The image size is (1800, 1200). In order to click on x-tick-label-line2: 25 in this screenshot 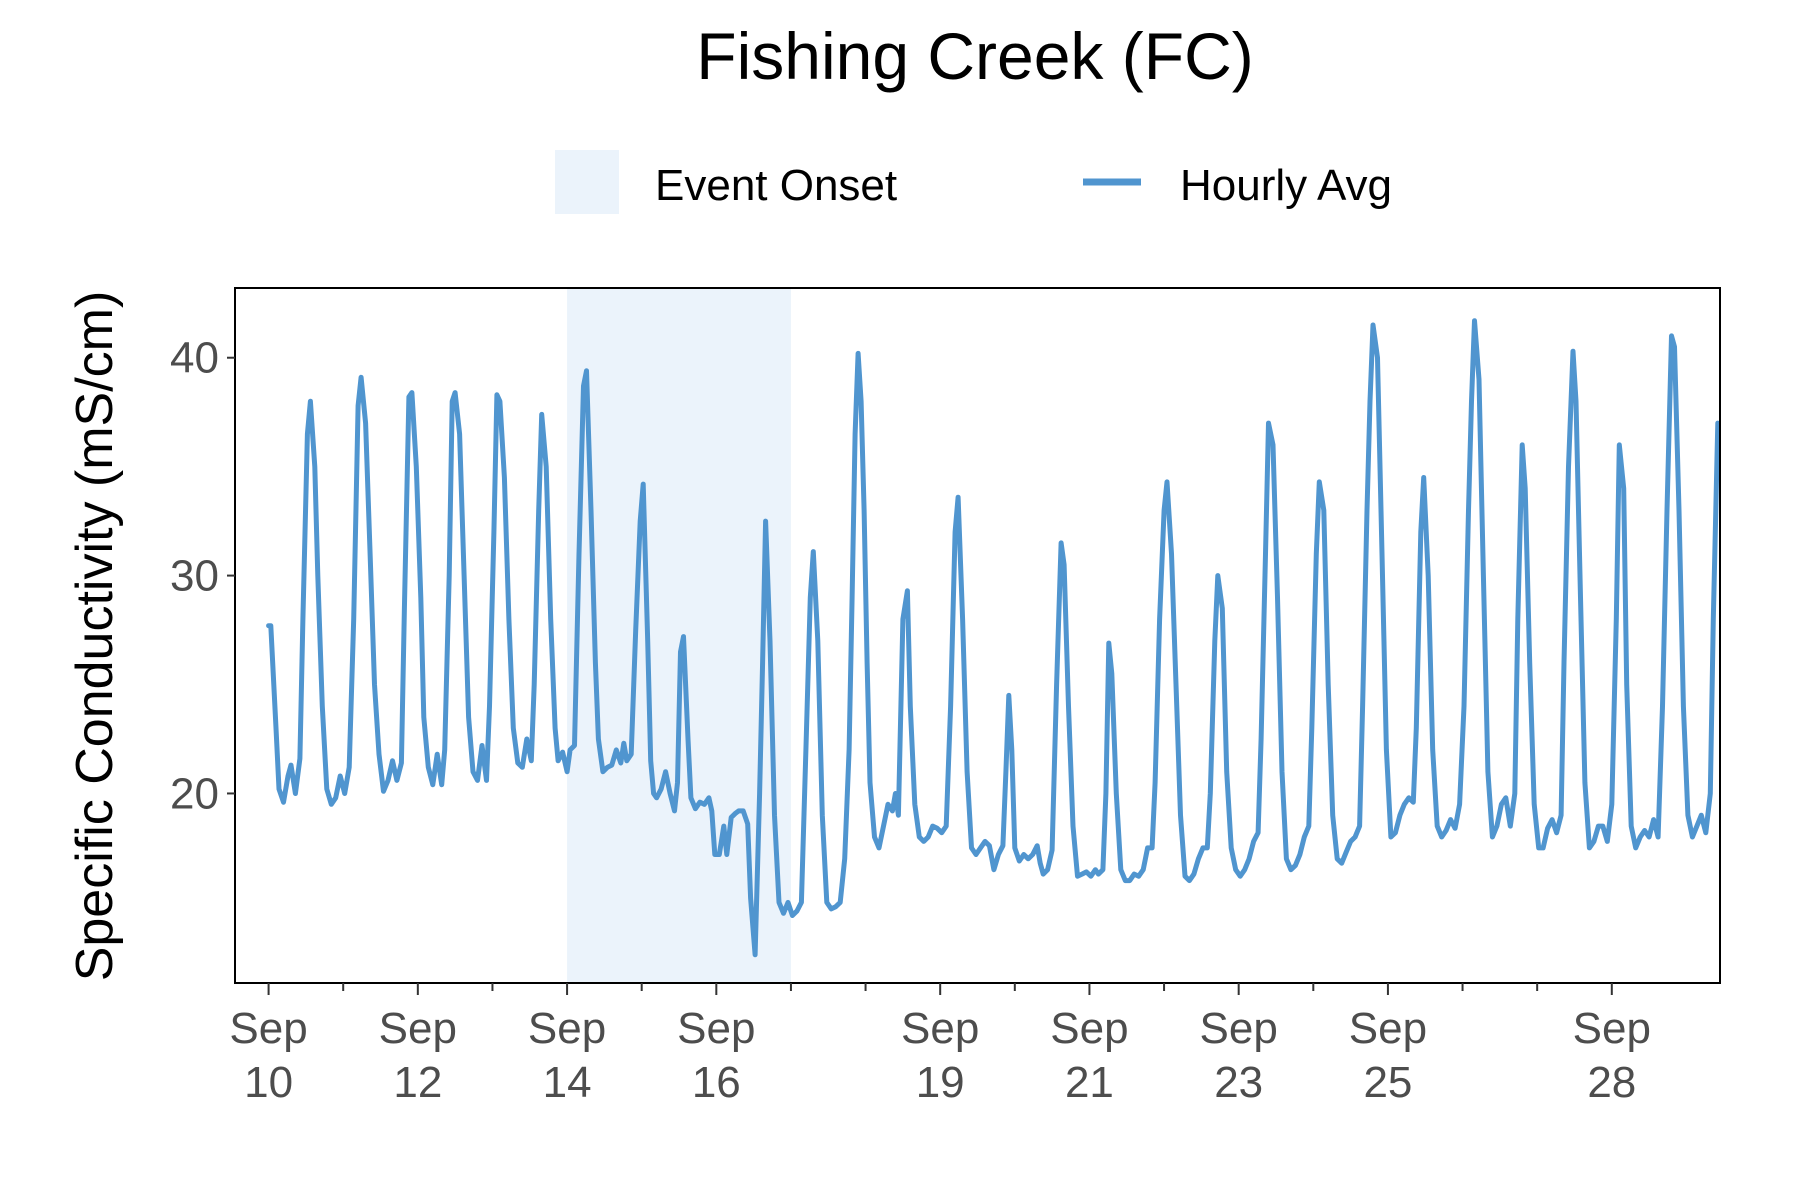, I will do `click(1387, 1082)`.